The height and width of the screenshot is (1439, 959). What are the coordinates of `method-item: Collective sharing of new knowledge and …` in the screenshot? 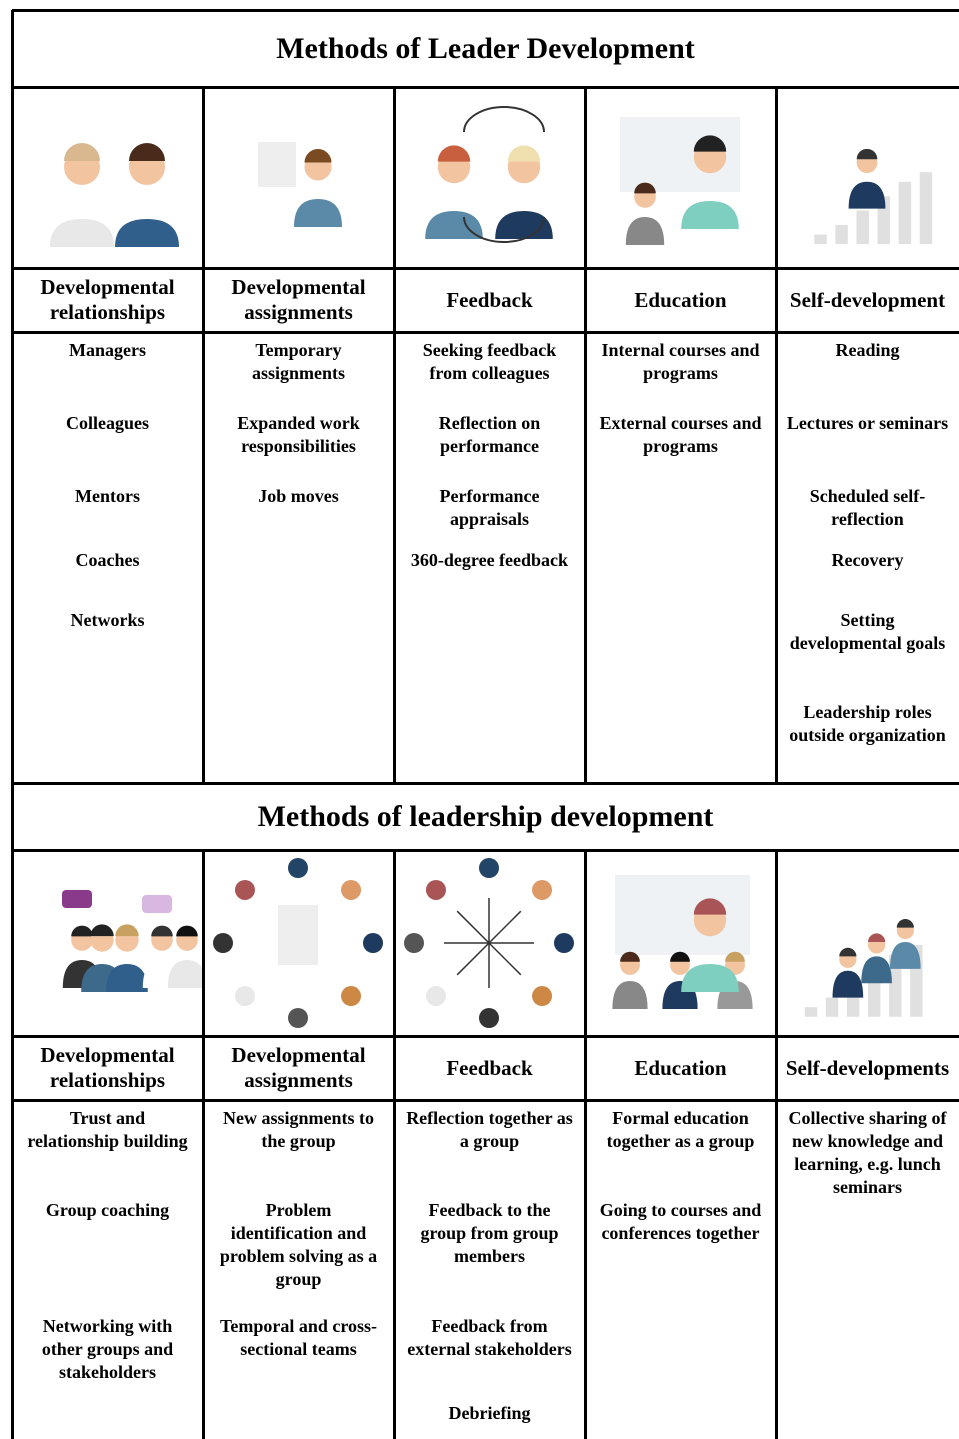 It's located at (867, 1152).